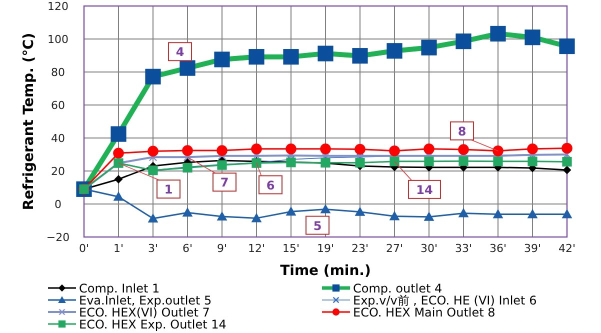  I want to click on x-tick-label: 9', so click(222, 248).